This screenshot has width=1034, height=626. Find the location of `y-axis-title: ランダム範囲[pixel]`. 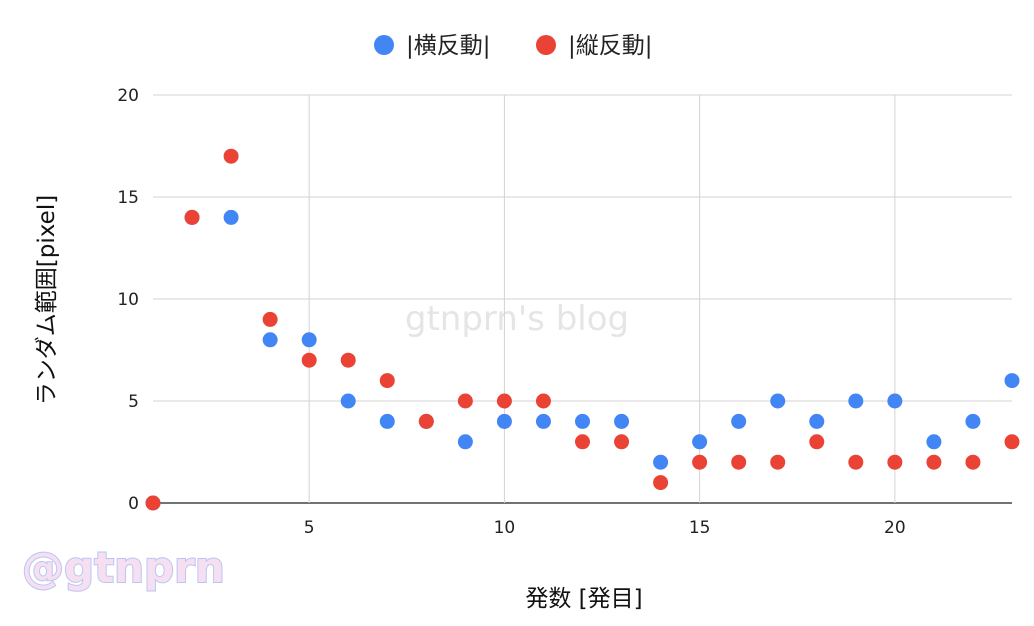

y-axis-title: ランダム範囲[pixel] is located at coordinates (47, 300).